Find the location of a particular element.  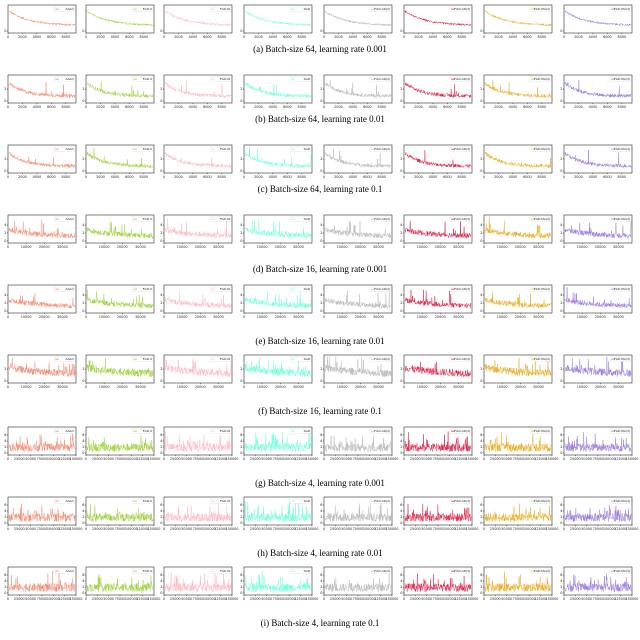

legend-label: FGD-MA(3) is located at coordinates (622, 431).